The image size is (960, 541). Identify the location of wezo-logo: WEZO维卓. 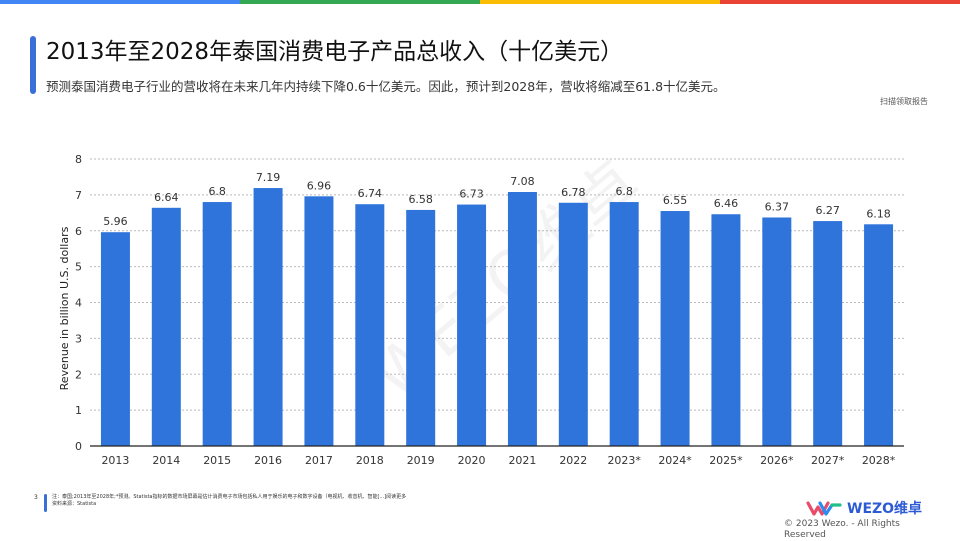
(864, 508).